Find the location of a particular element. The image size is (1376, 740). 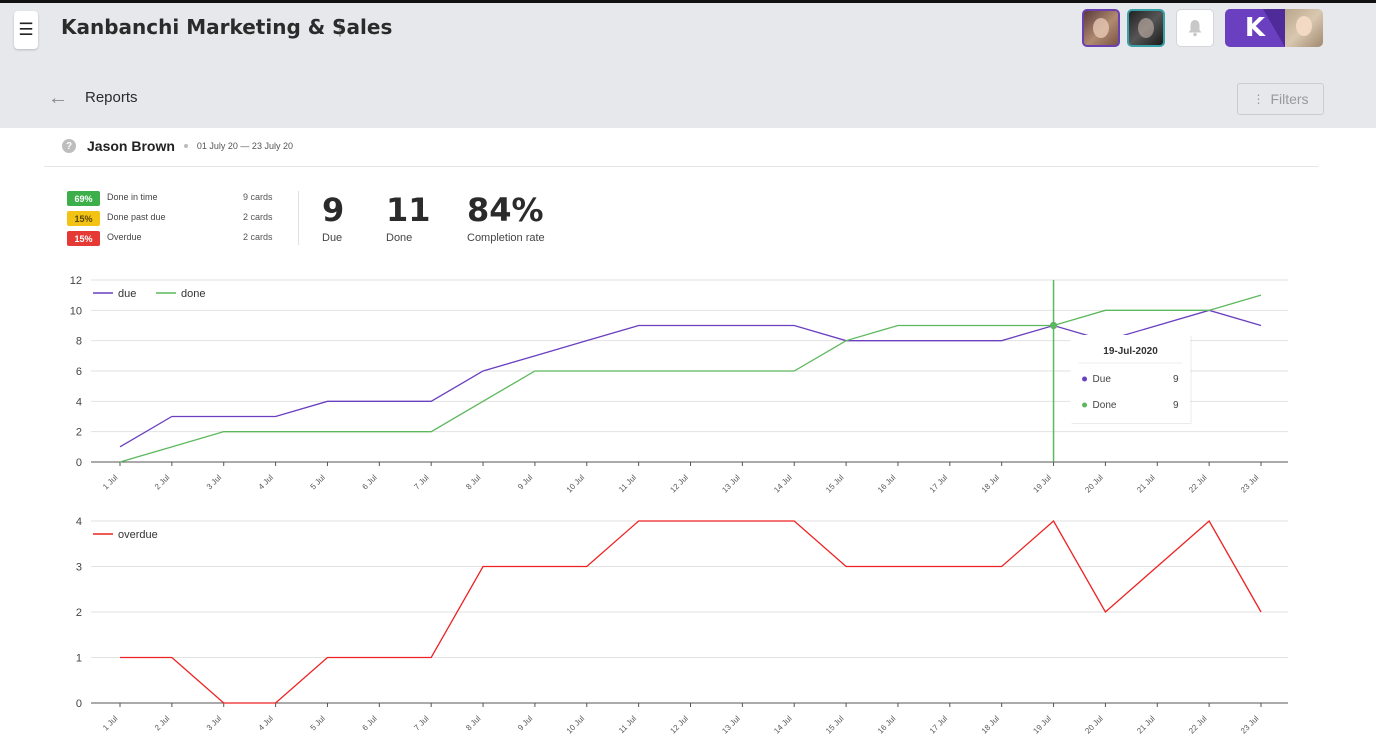

stat-due: 9 Due is located at coordinates (333, 217).